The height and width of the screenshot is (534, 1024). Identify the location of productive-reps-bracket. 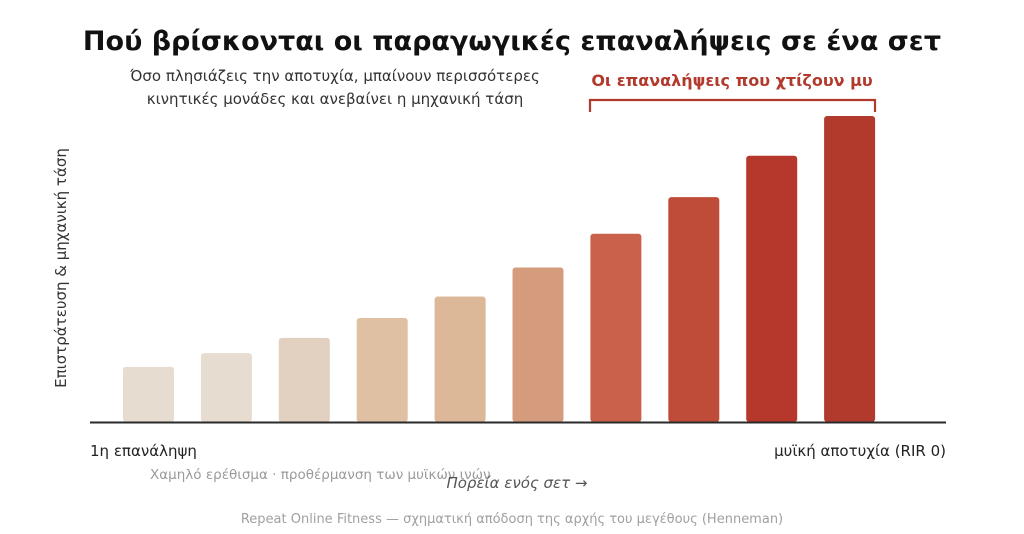
(732, 105).